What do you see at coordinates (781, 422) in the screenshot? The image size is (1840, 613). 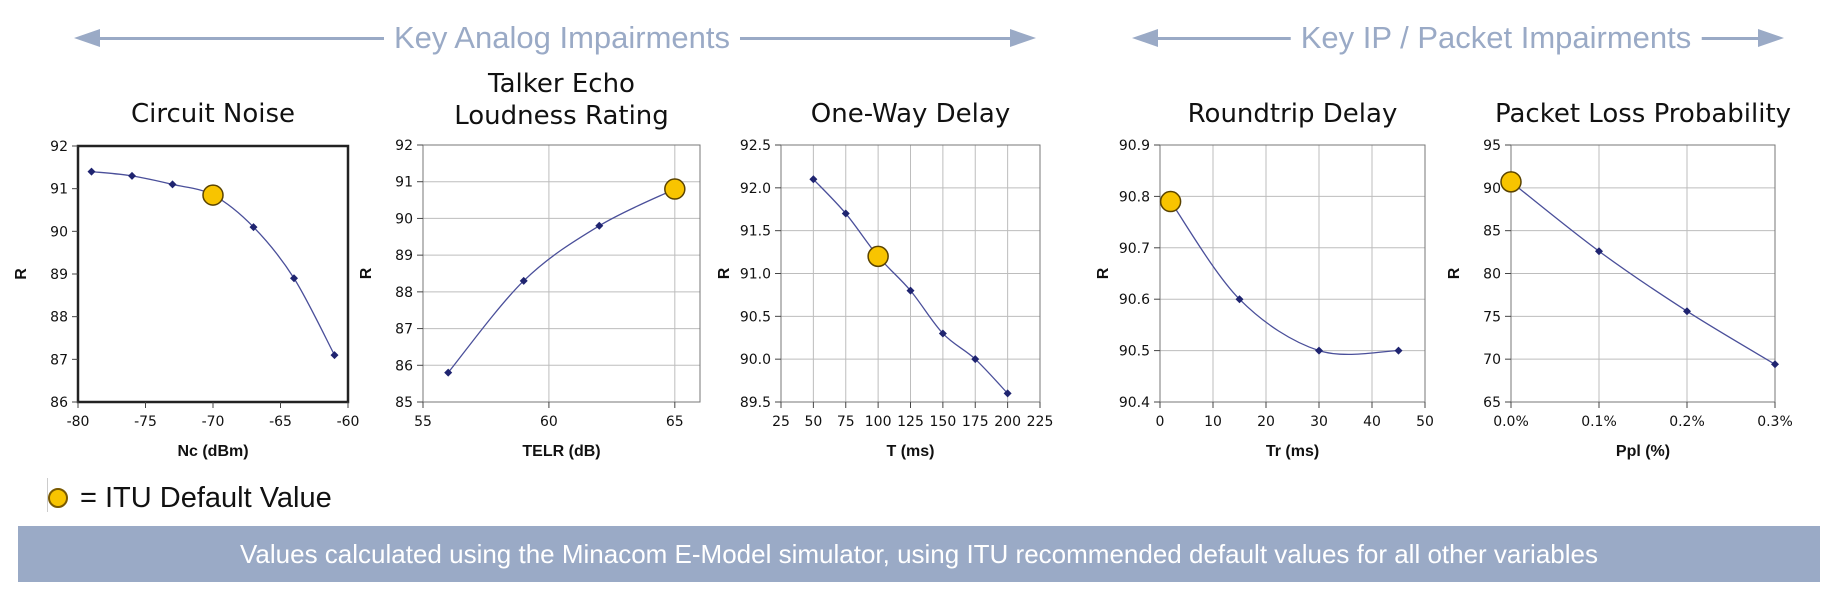 I see `x-tick-label: 25` at bounding box center [781, 422].